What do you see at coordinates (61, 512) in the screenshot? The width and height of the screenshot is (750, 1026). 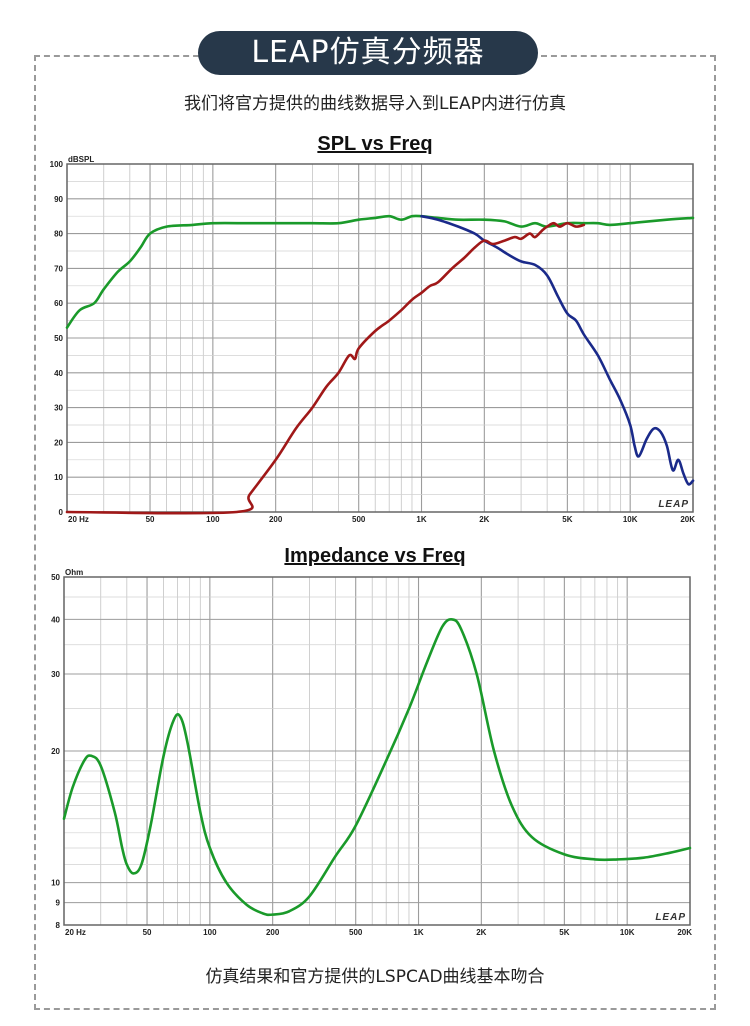 I see `y-tick-label: 0` at bounding box center [61, 512].